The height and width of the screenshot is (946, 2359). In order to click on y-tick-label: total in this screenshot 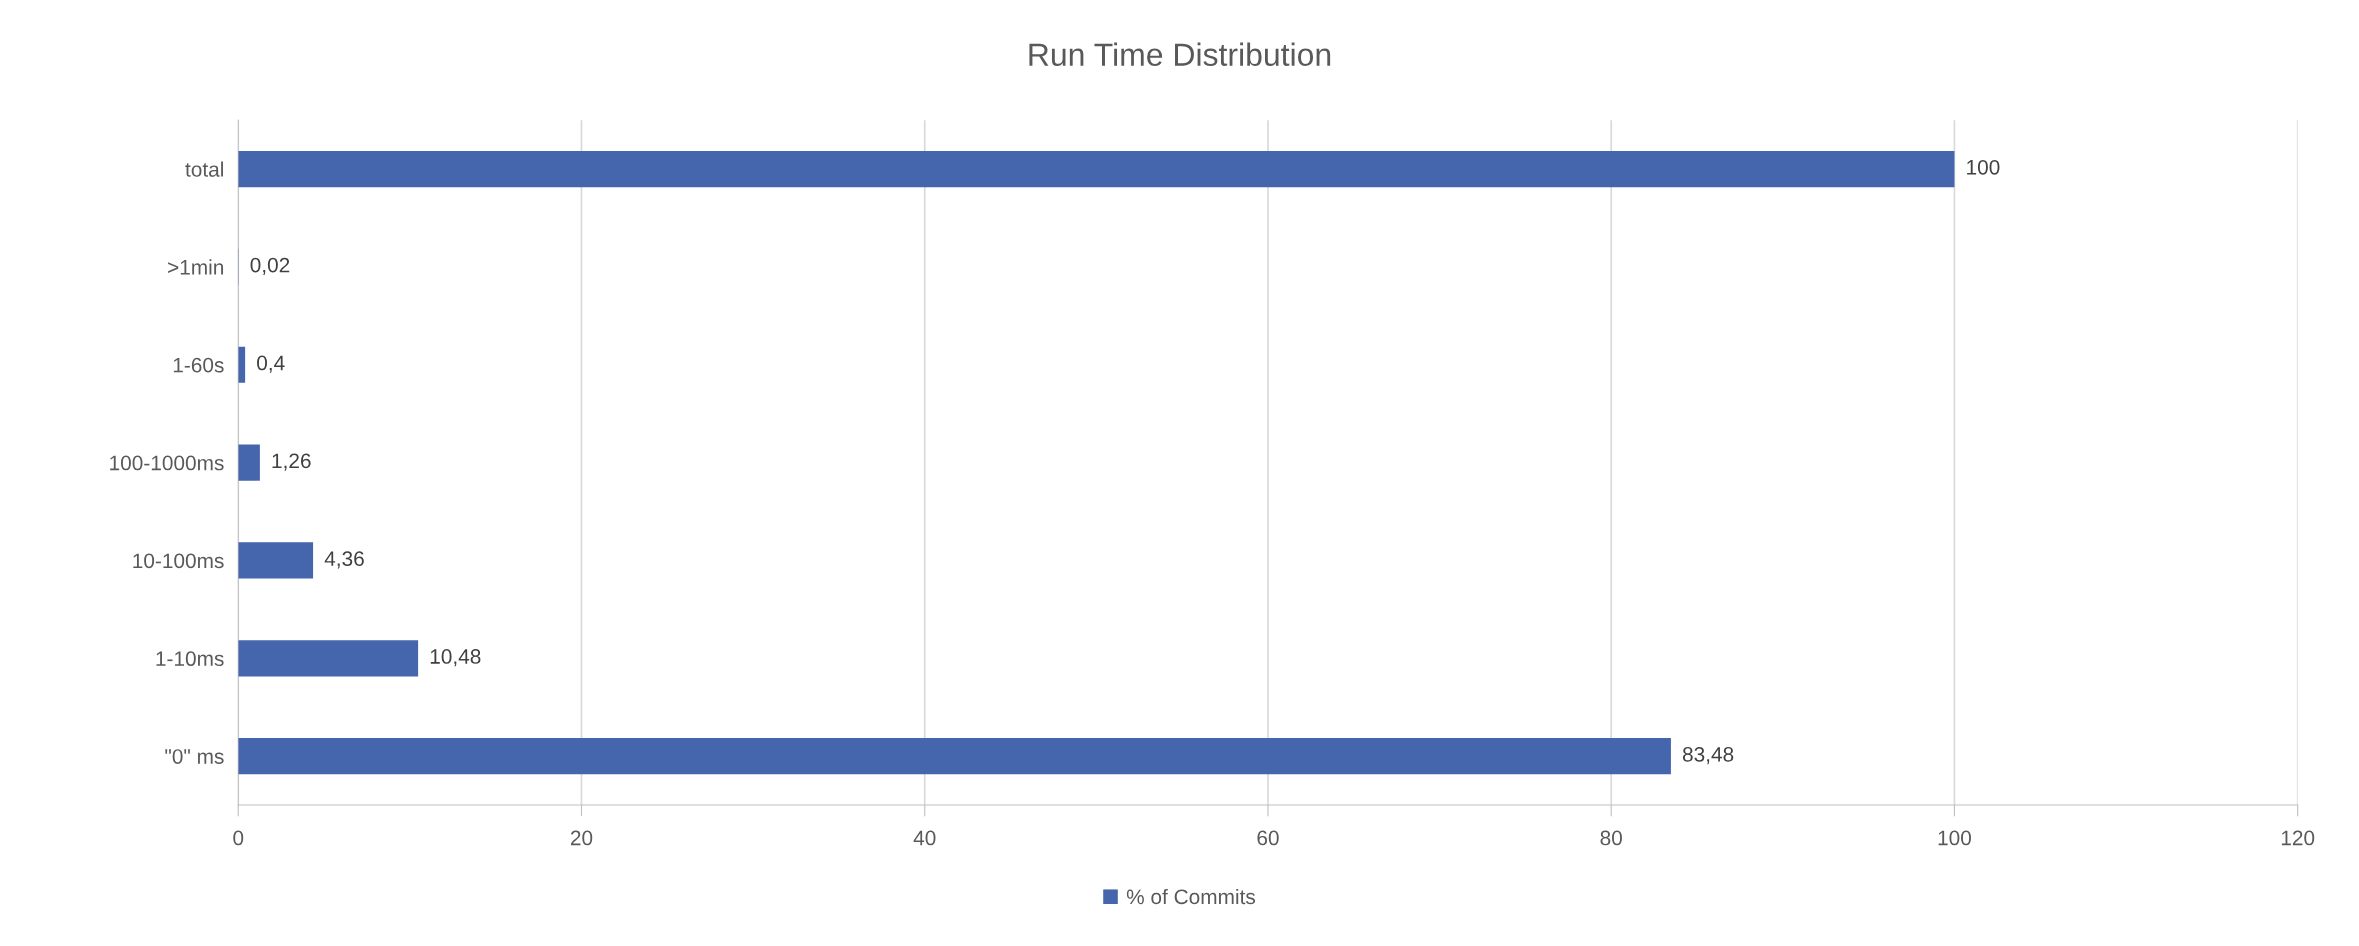, I will do `click(204, 169)`.